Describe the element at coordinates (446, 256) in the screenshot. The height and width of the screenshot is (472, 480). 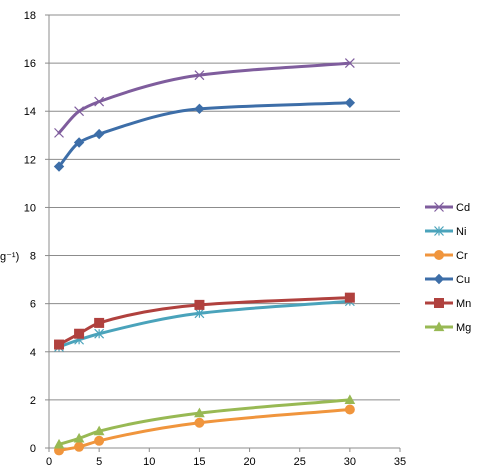
I see `legend-item-cr: Cr` at that location.